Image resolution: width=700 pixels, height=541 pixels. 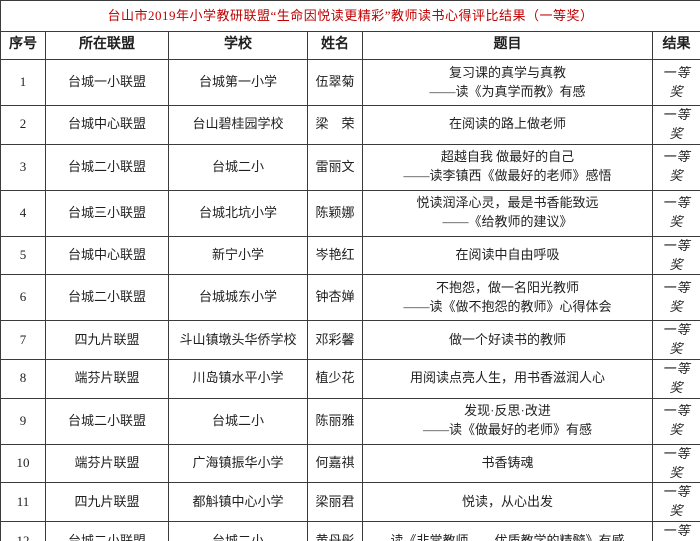 I want to click on essay-title-line: ——读《为真学而教》有感, so click(x=507, y=91).